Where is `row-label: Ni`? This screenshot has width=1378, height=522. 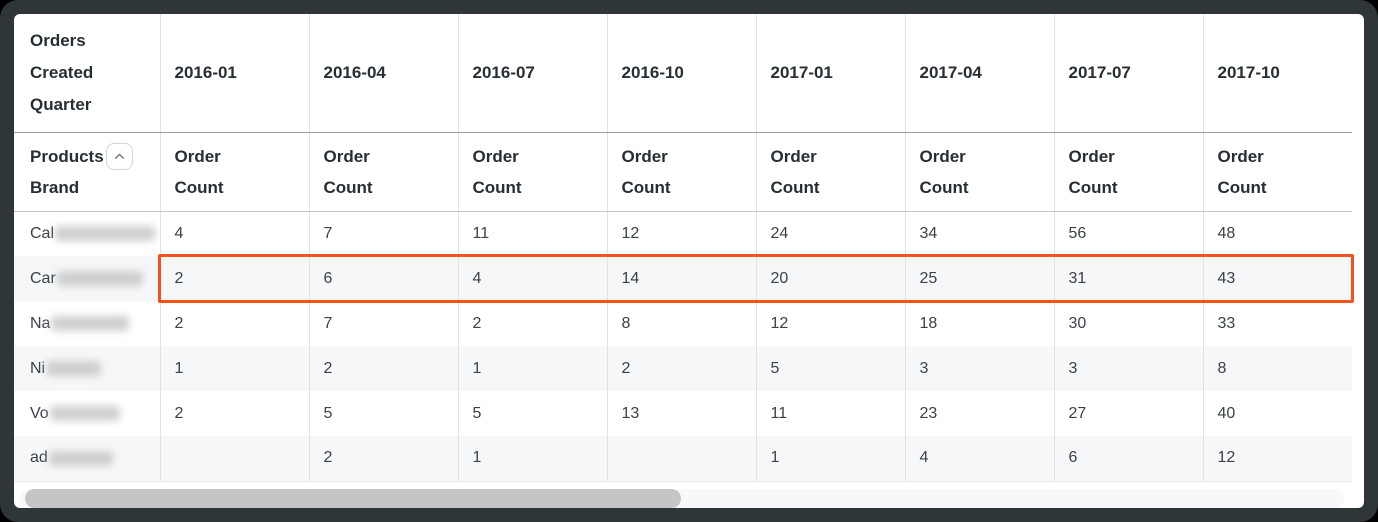
row-label: Ni is located at coordinates (87, 368).